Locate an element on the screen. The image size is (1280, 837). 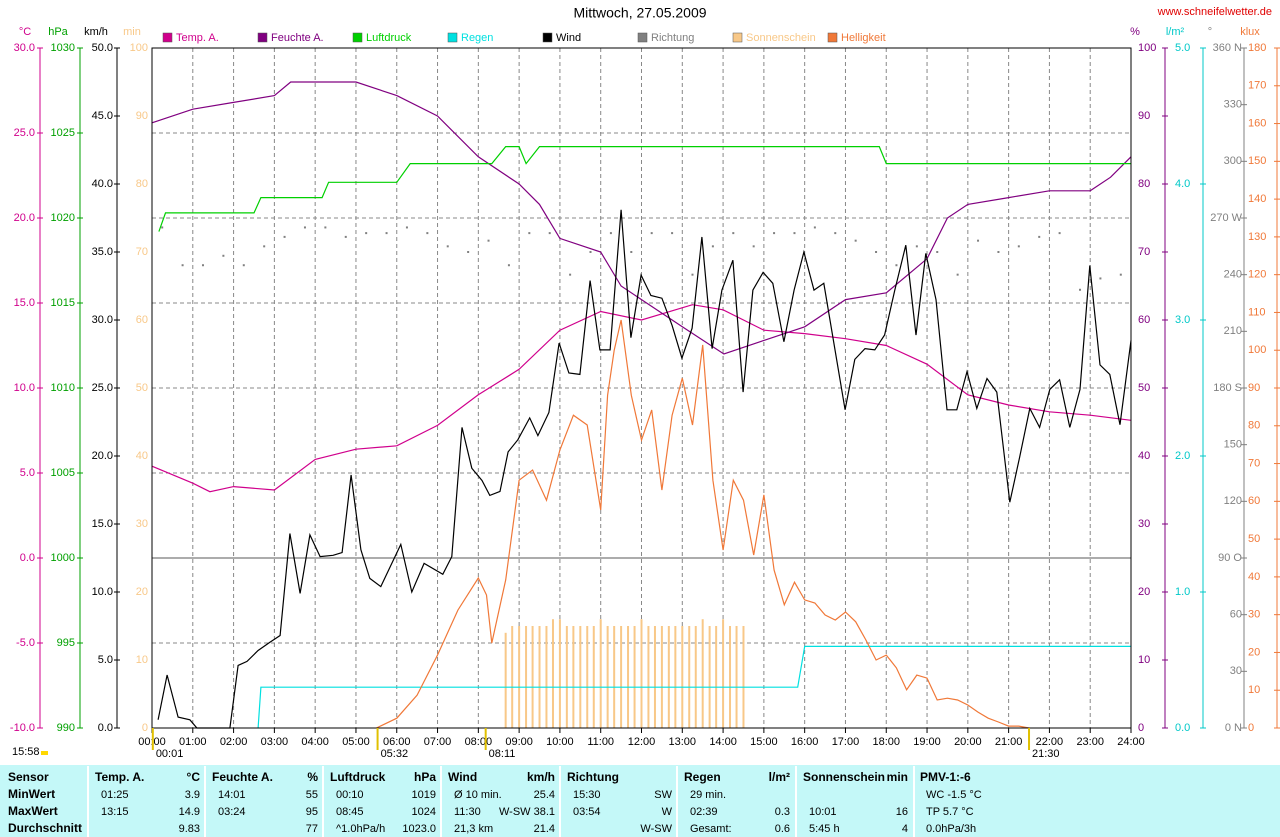
y-tick-label: 35.0 is located at coordinates (102, 252).